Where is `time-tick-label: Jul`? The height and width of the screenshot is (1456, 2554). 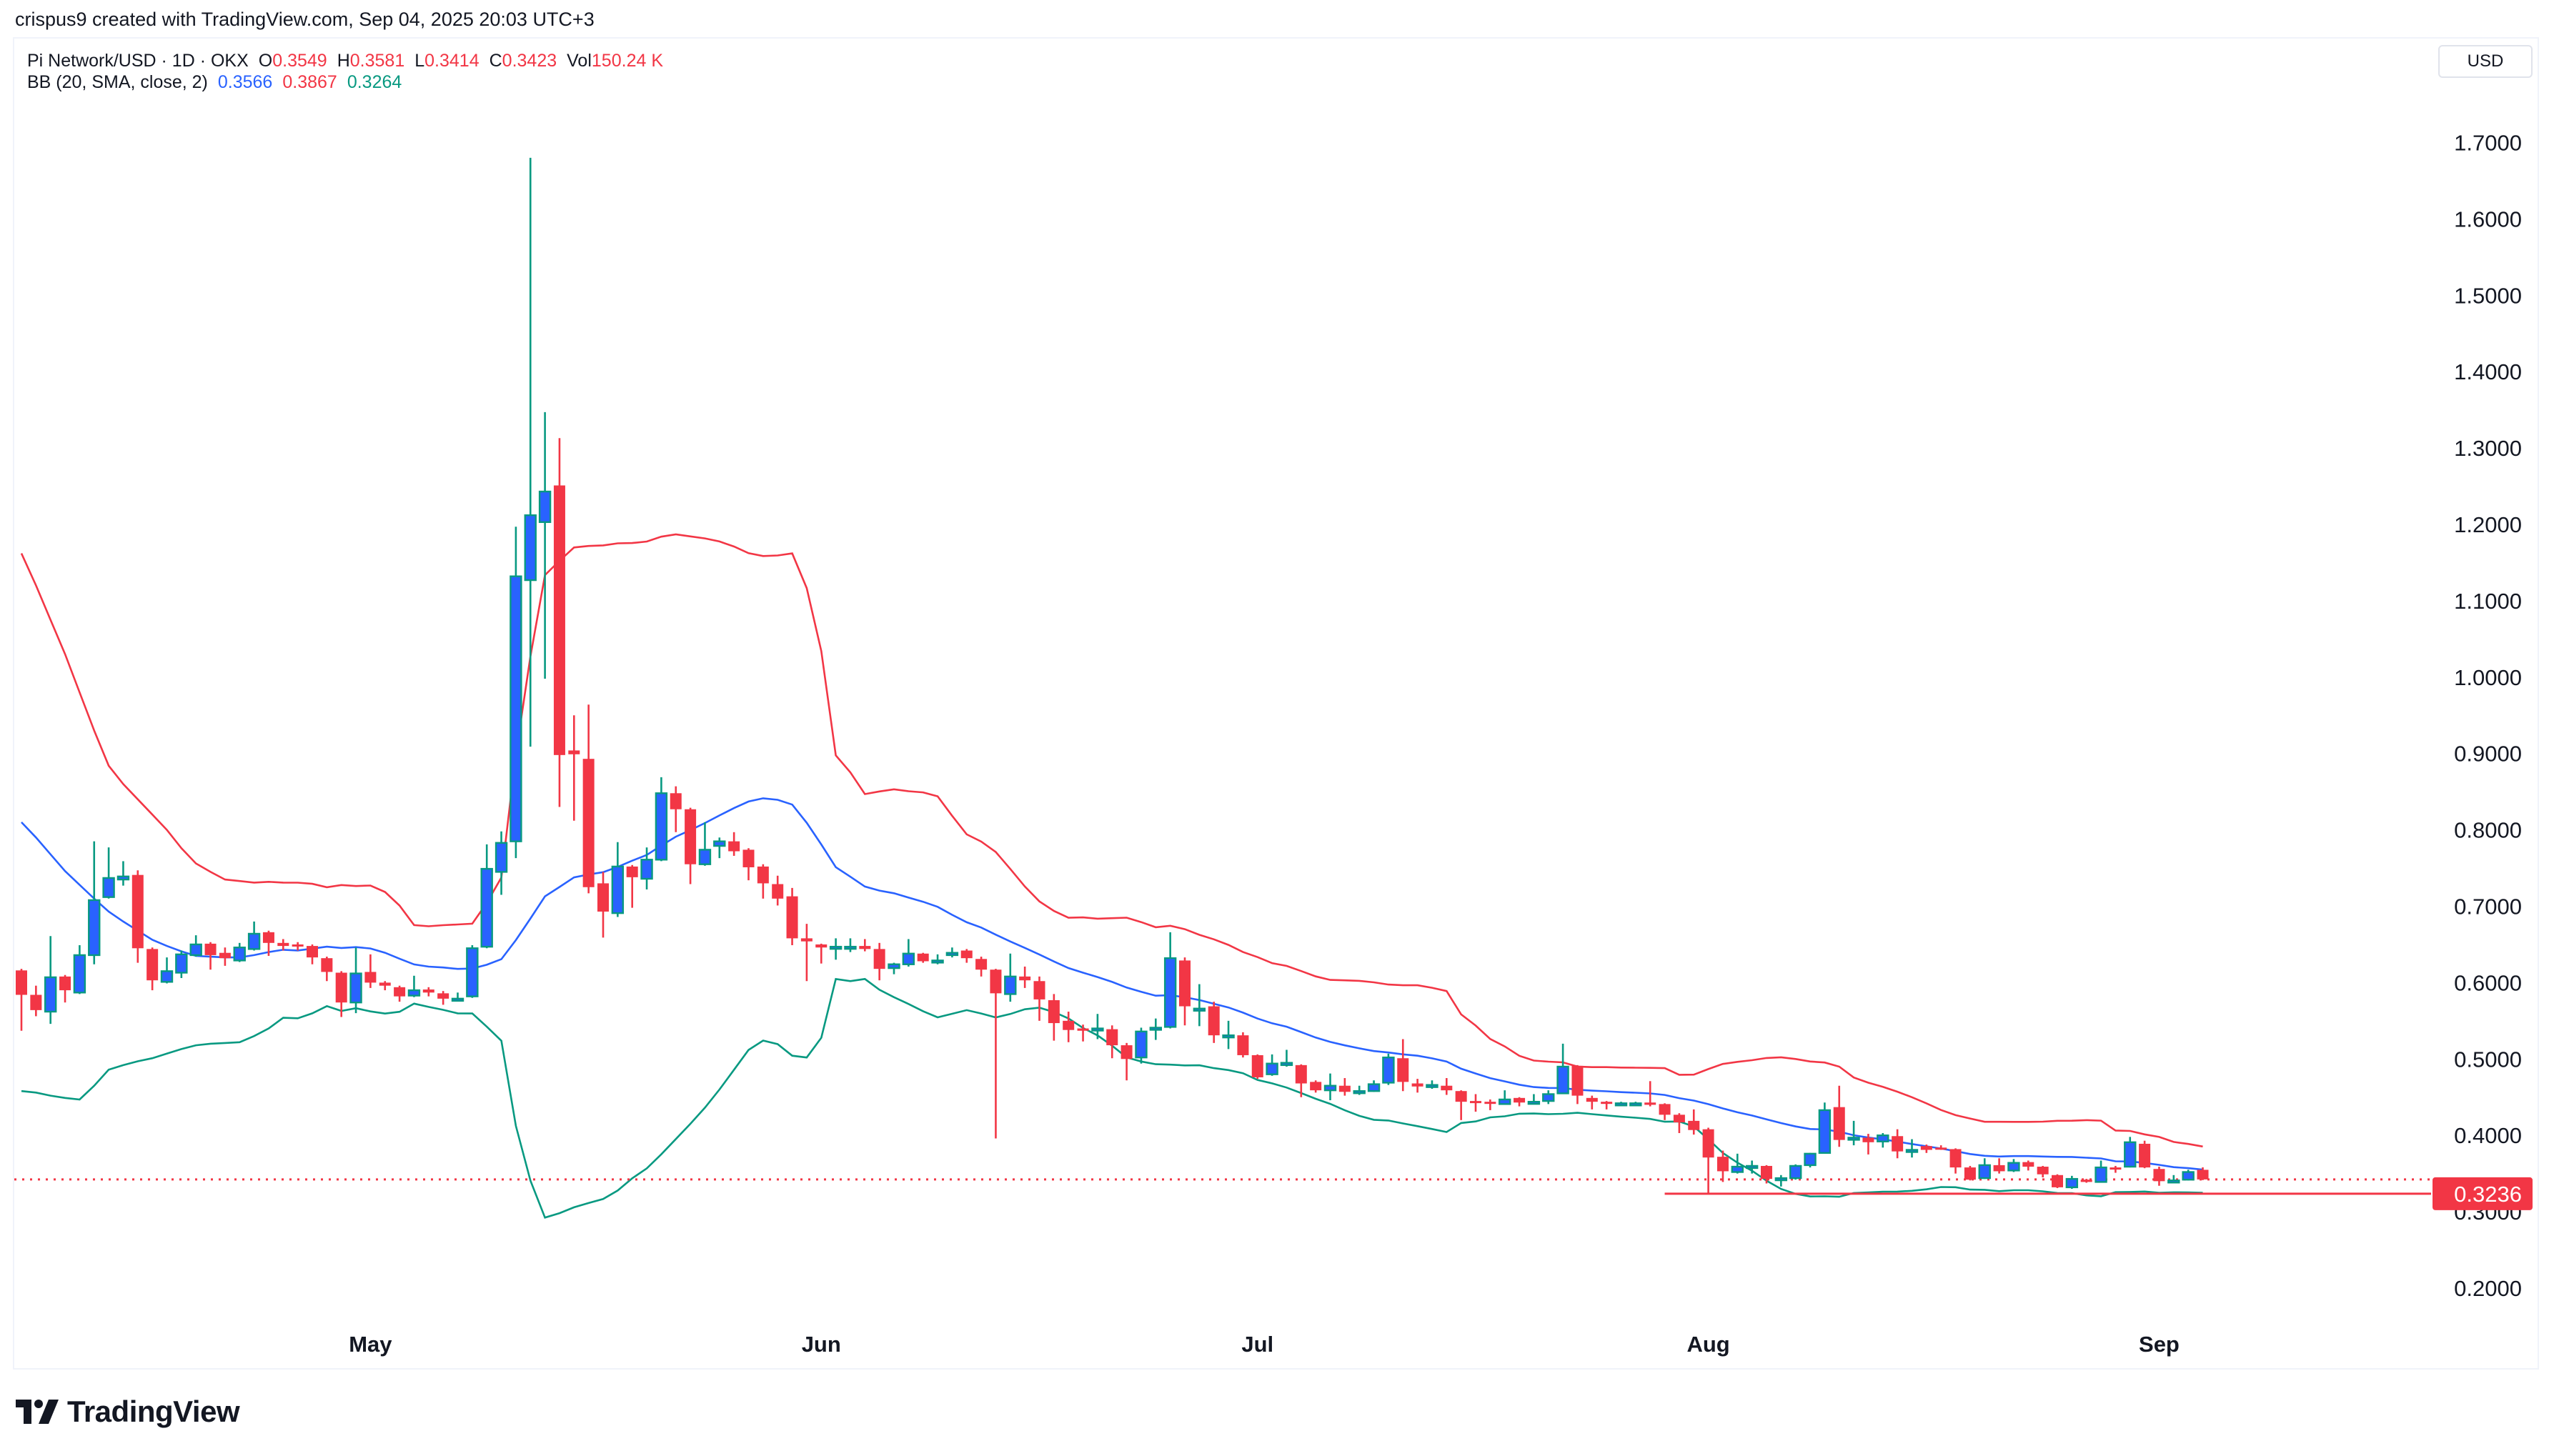
time-tick-label: Jul is located at coordinates (1257, 1344).